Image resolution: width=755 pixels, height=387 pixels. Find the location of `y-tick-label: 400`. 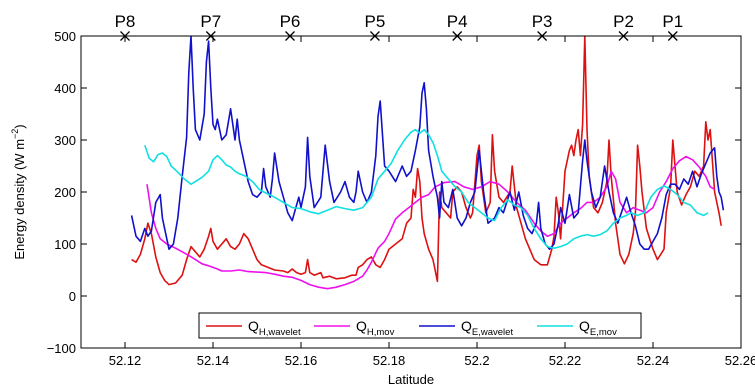

y-tick-label: 400 is located at coordinates (65, 88).